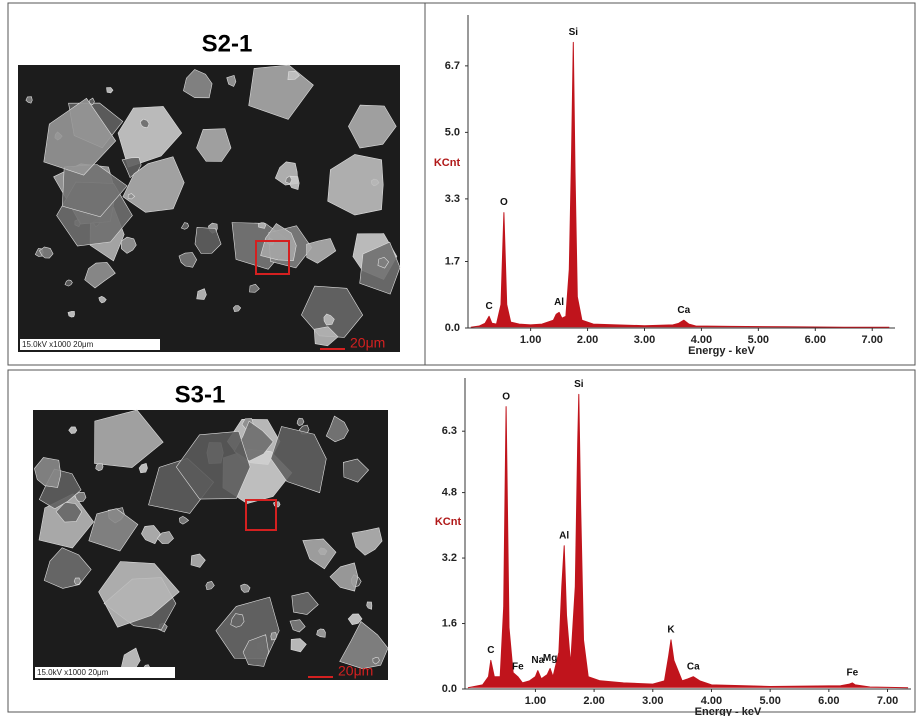  What do you see at coordinates (73, 672) in the screenshot?
I see `sem-info: 15.0kV x1000 20μm` at bounding box center [73, 672].